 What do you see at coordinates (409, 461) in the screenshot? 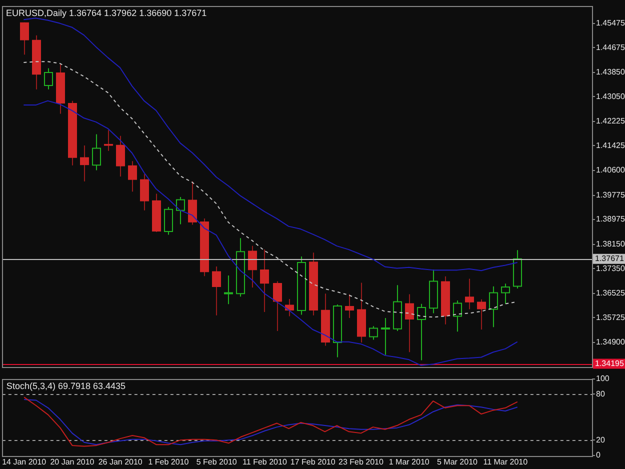
I see `x-tick-label: 1 Mar 2010` at bounding box center [409, 461].